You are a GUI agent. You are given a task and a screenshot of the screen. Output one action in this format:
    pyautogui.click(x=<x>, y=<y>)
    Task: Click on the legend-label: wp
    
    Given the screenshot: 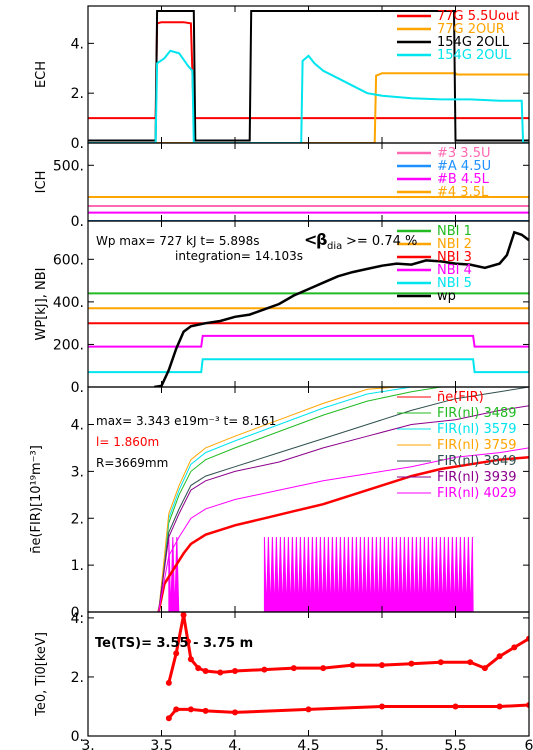 What is the action you would take?
    pyautogui.click(x=446, y=296)
    